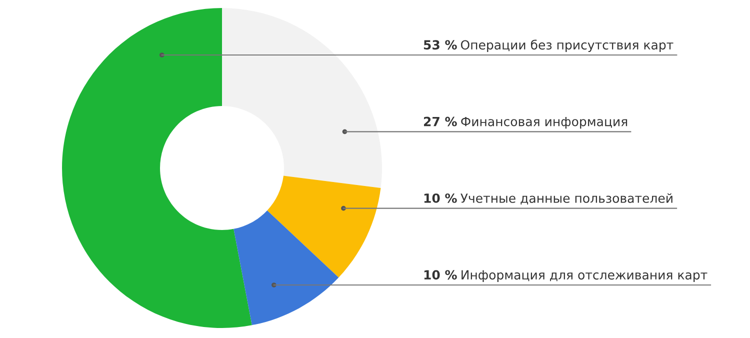 The image size is (750, 338). What do you see at coordinates (440, 121) in the screenshot?
I see `data-label: 27 %` at bounding box center [440, 121].